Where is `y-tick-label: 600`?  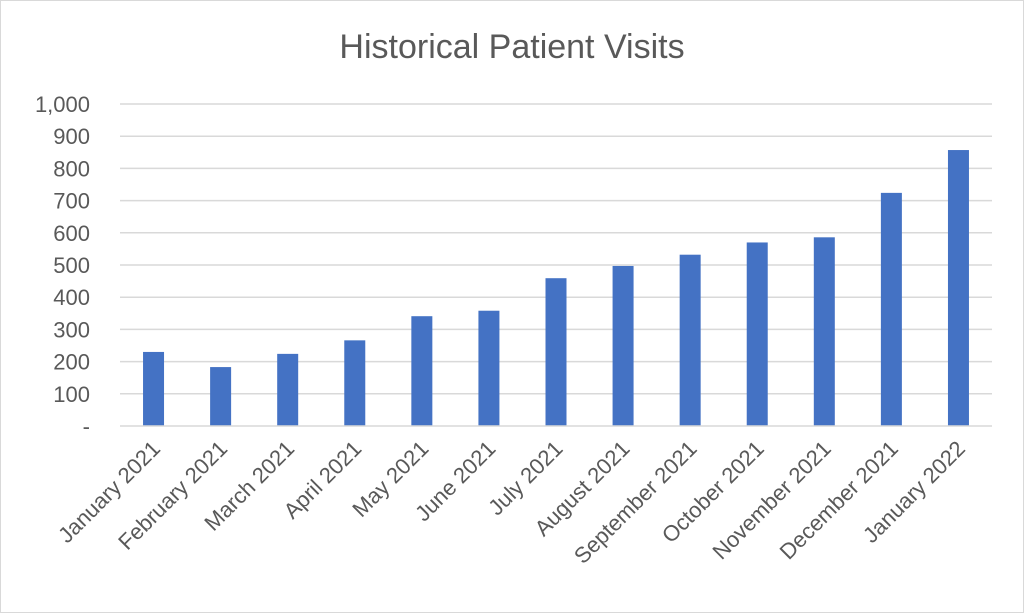
y-tick-label: 600 is located at coordinates (71, 233).